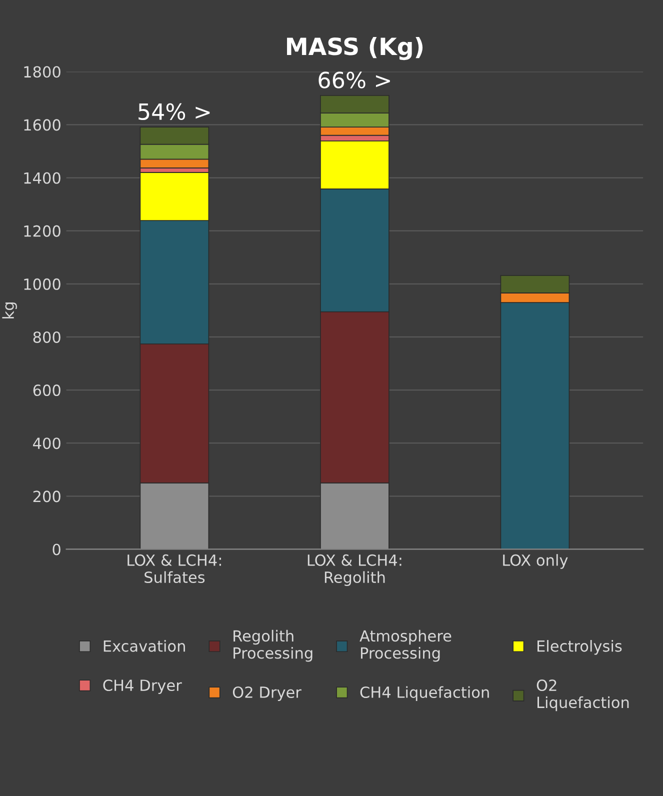 The image size is (663, 796). Describe the element at coordinates (267, 693) in the screenshot. I see `legend-label: O2 Dryer` at that location.